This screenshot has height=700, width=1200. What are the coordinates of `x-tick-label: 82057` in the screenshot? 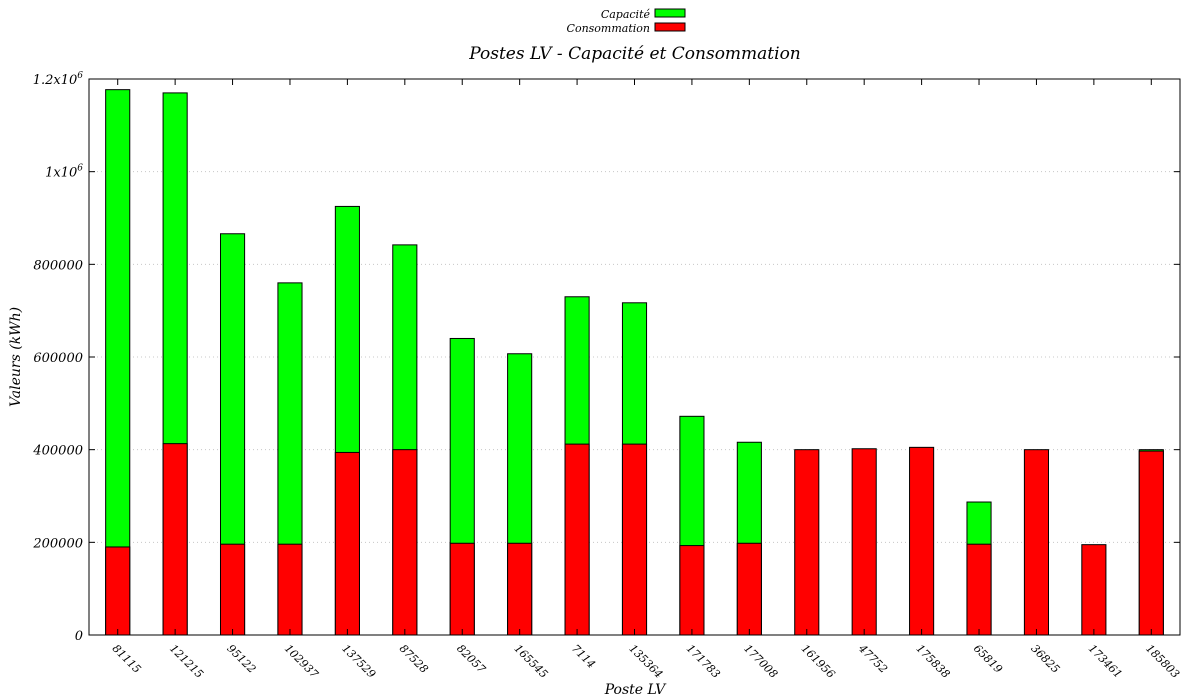 It's located at (471, 659).